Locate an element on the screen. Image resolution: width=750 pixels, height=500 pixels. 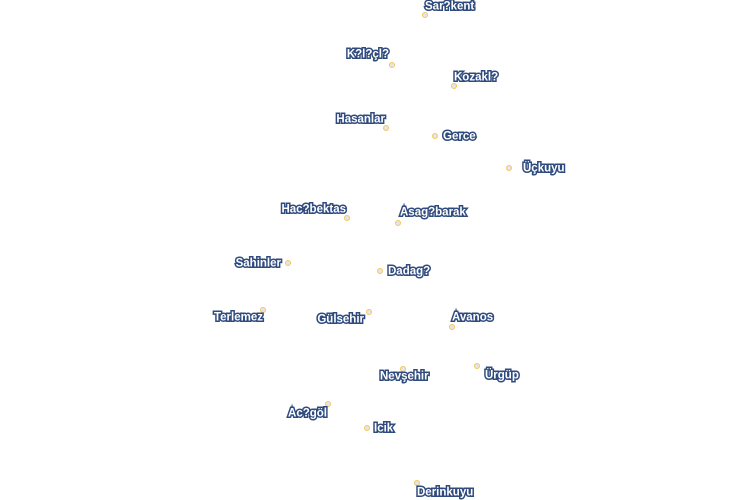
place-label: K?l?çl? is located at coordinates (367, 54).